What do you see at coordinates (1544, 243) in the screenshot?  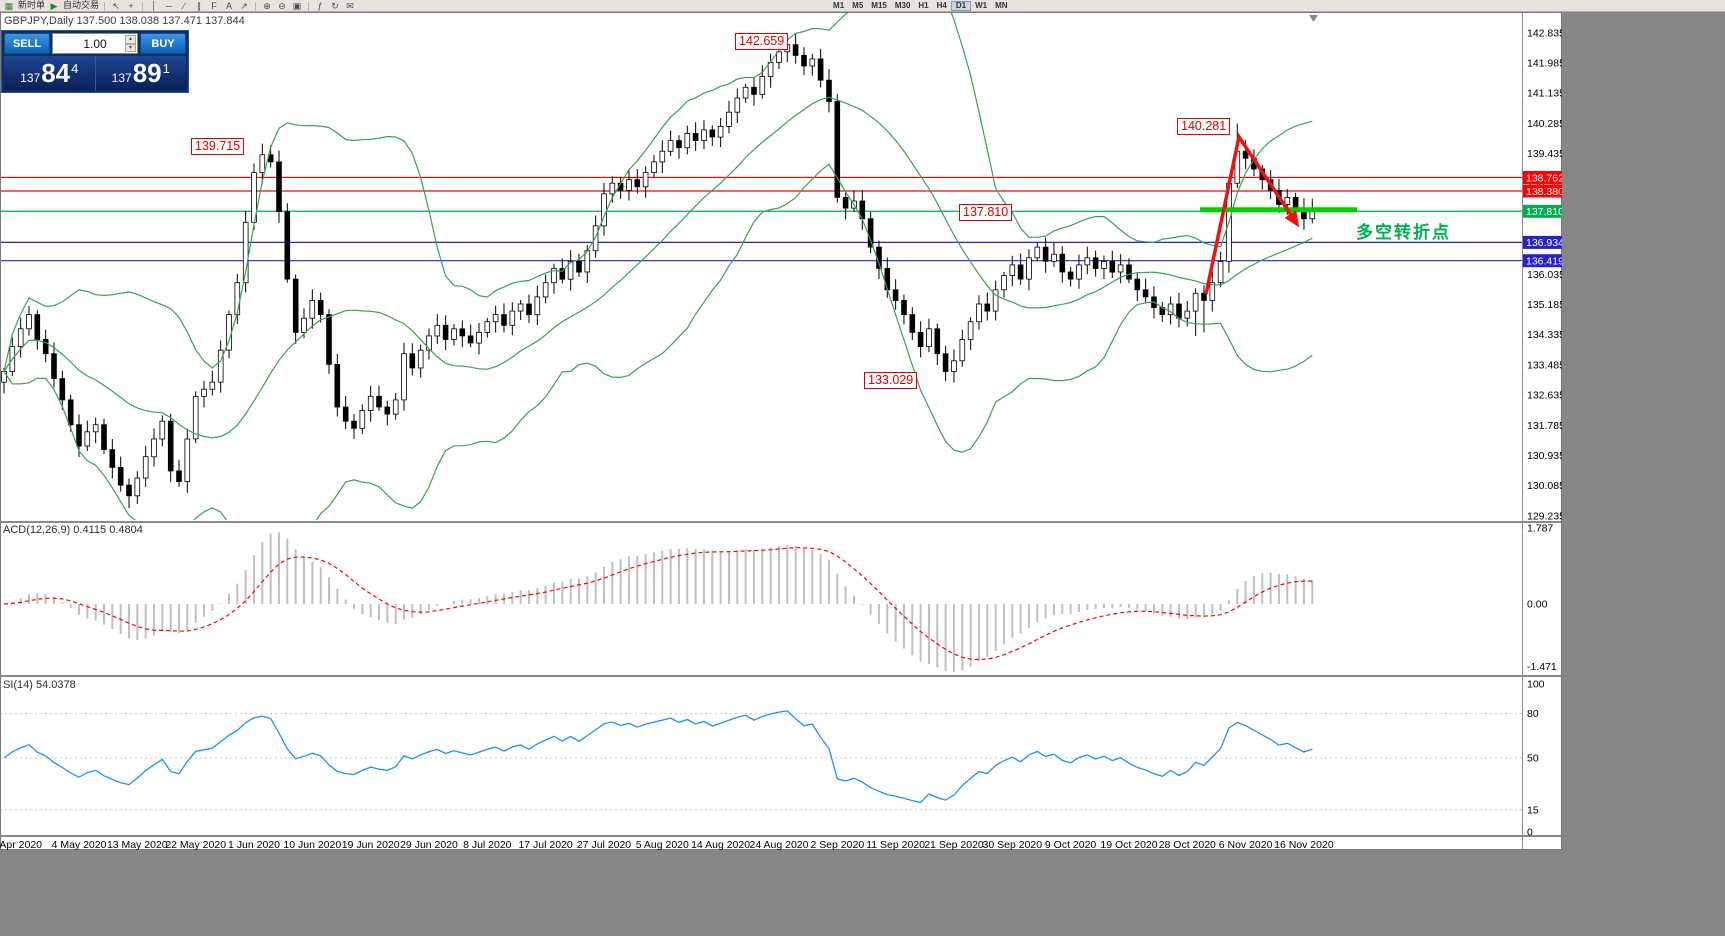 I see `svg-text: 136.934` at bounding box center [1544, 243].